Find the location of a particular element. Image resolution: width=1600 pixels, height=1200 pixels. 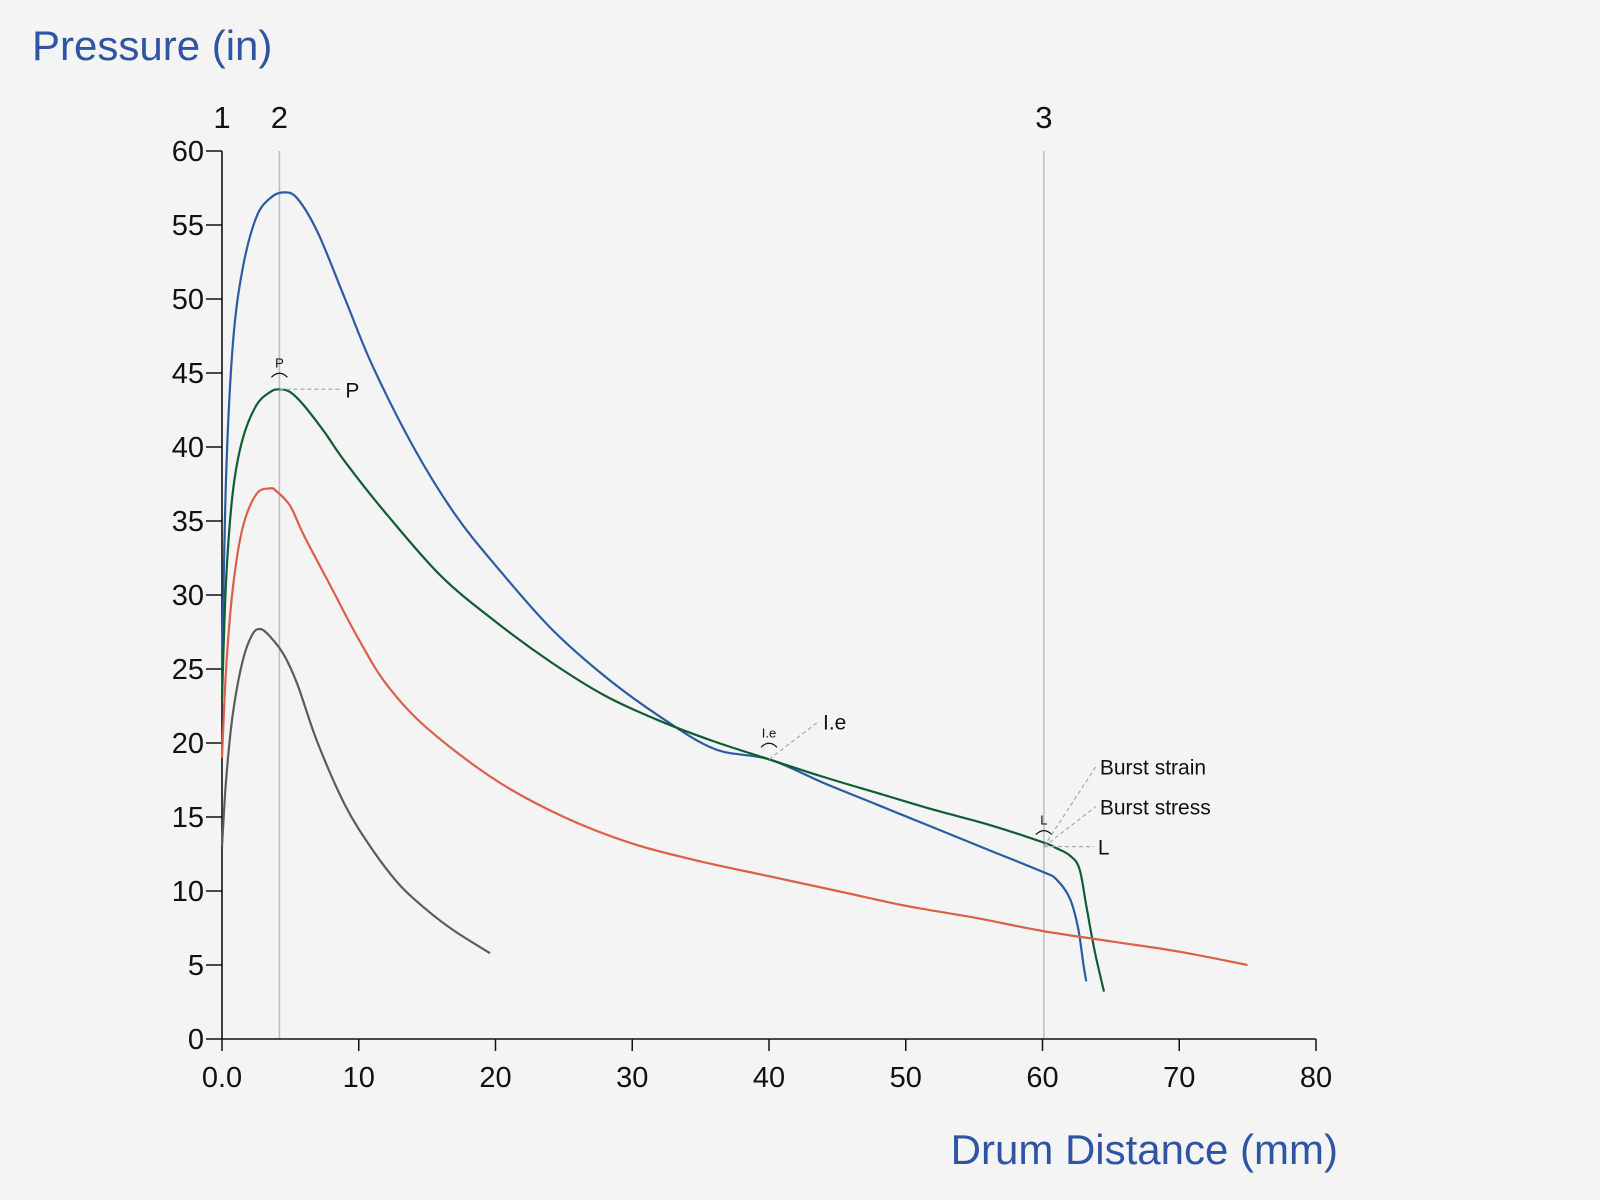

annotation-small-label: P is located at coordinates (279, 362).